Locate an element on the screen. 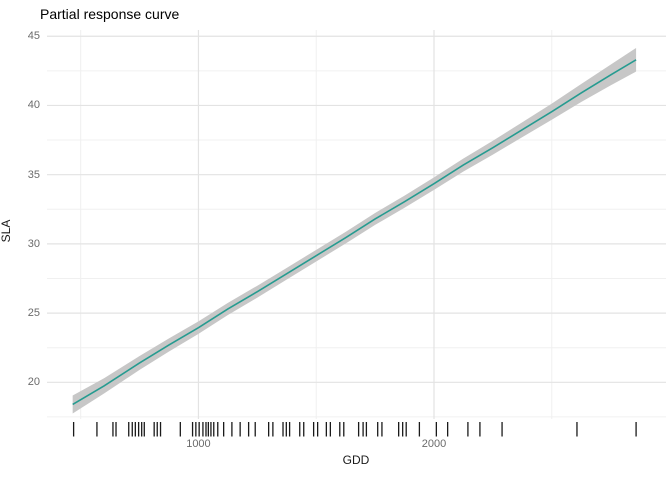 This screenshot has width=672, height=480. x-axis-title: GDD is located at coordinates (356, 460).